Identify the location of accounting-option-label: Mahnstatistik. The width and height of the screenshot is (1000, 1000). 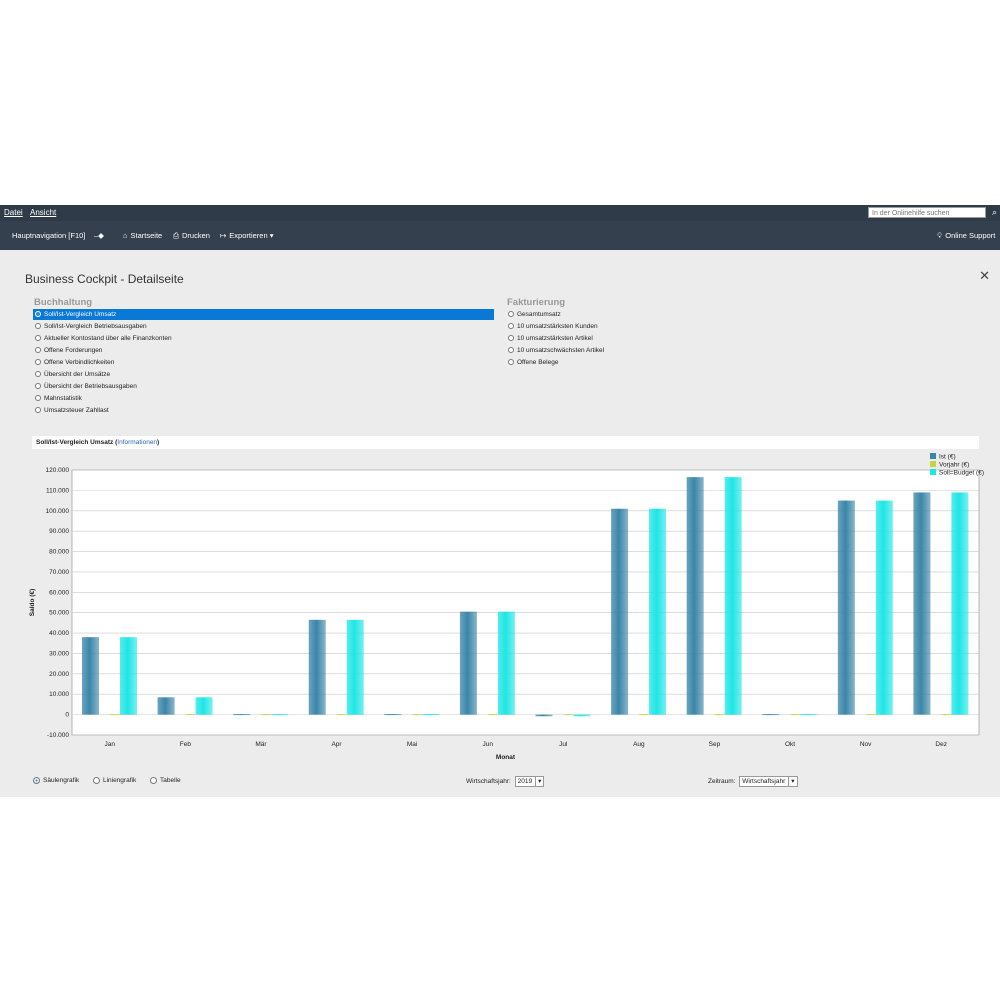
(63, 398).